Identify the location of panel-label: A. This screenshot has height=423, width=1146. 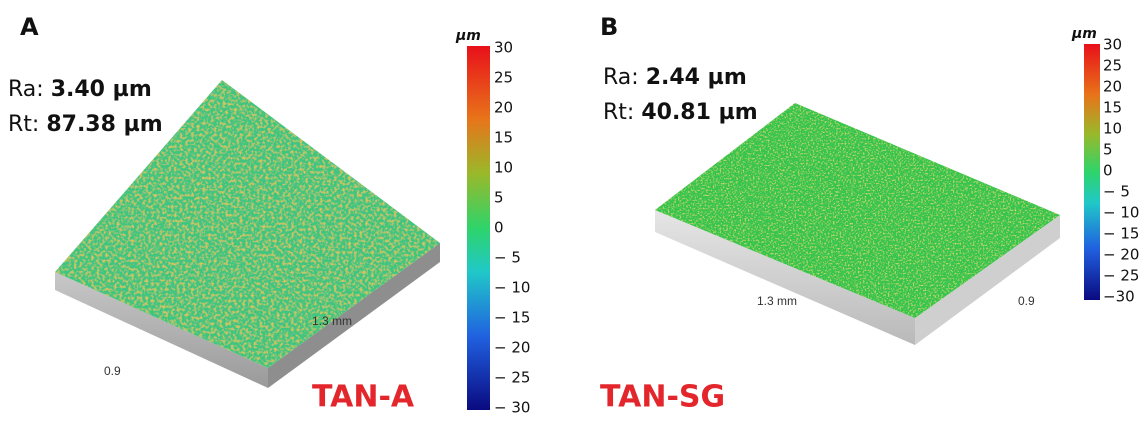
(29, 27).